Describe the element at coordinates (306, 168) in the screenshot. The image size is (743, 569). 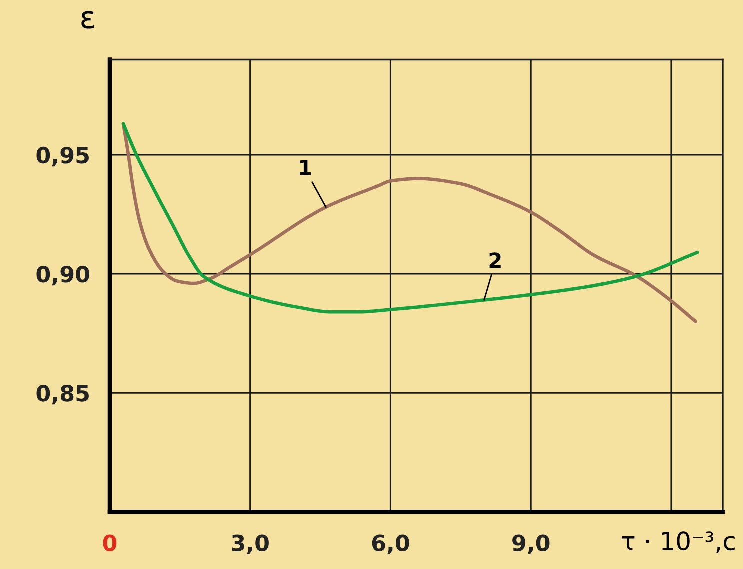
I see `series-label: 1` at that location.